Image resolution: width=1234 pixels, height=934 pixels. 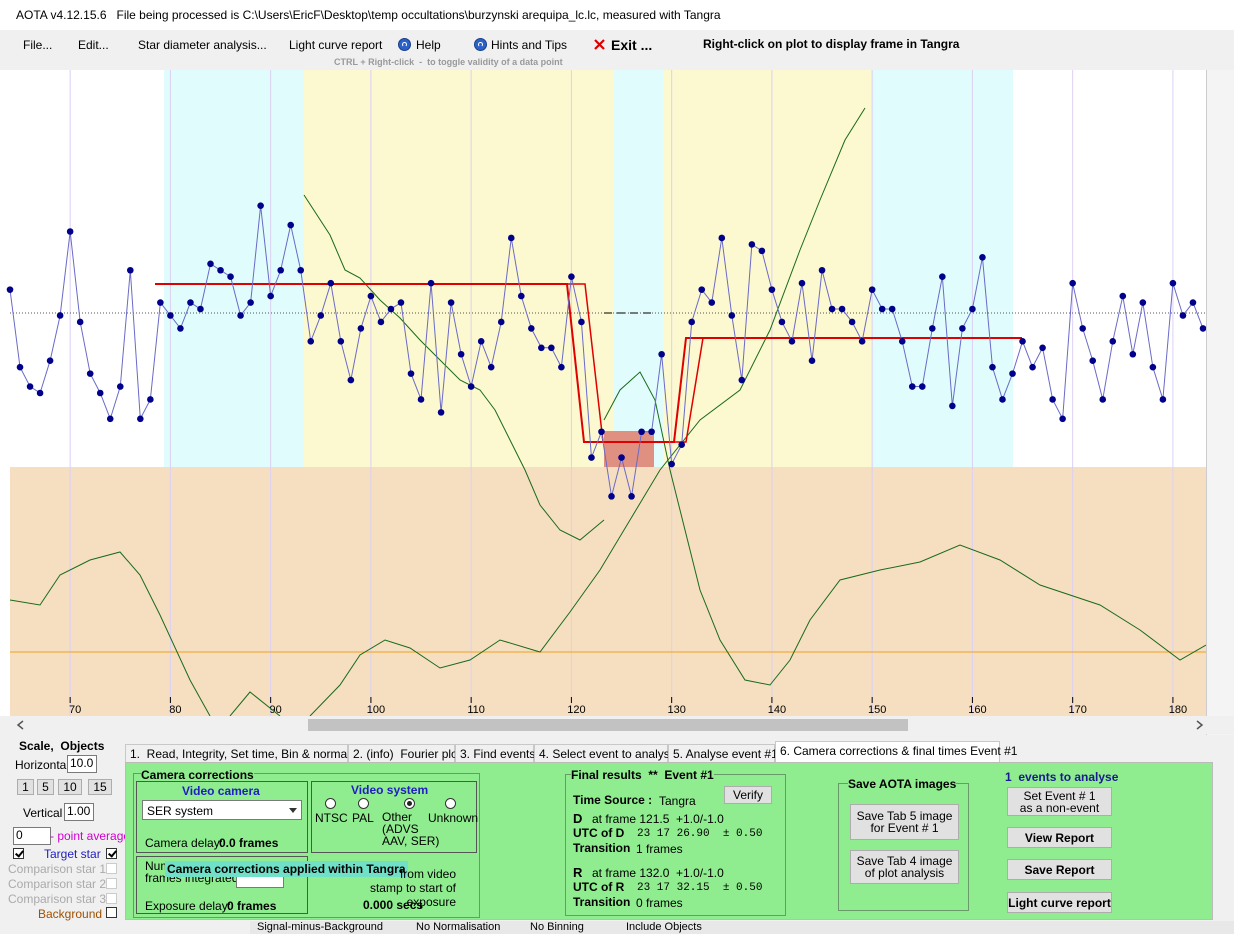 I want to click on average-label: - point average, so click(x=90, y=836).